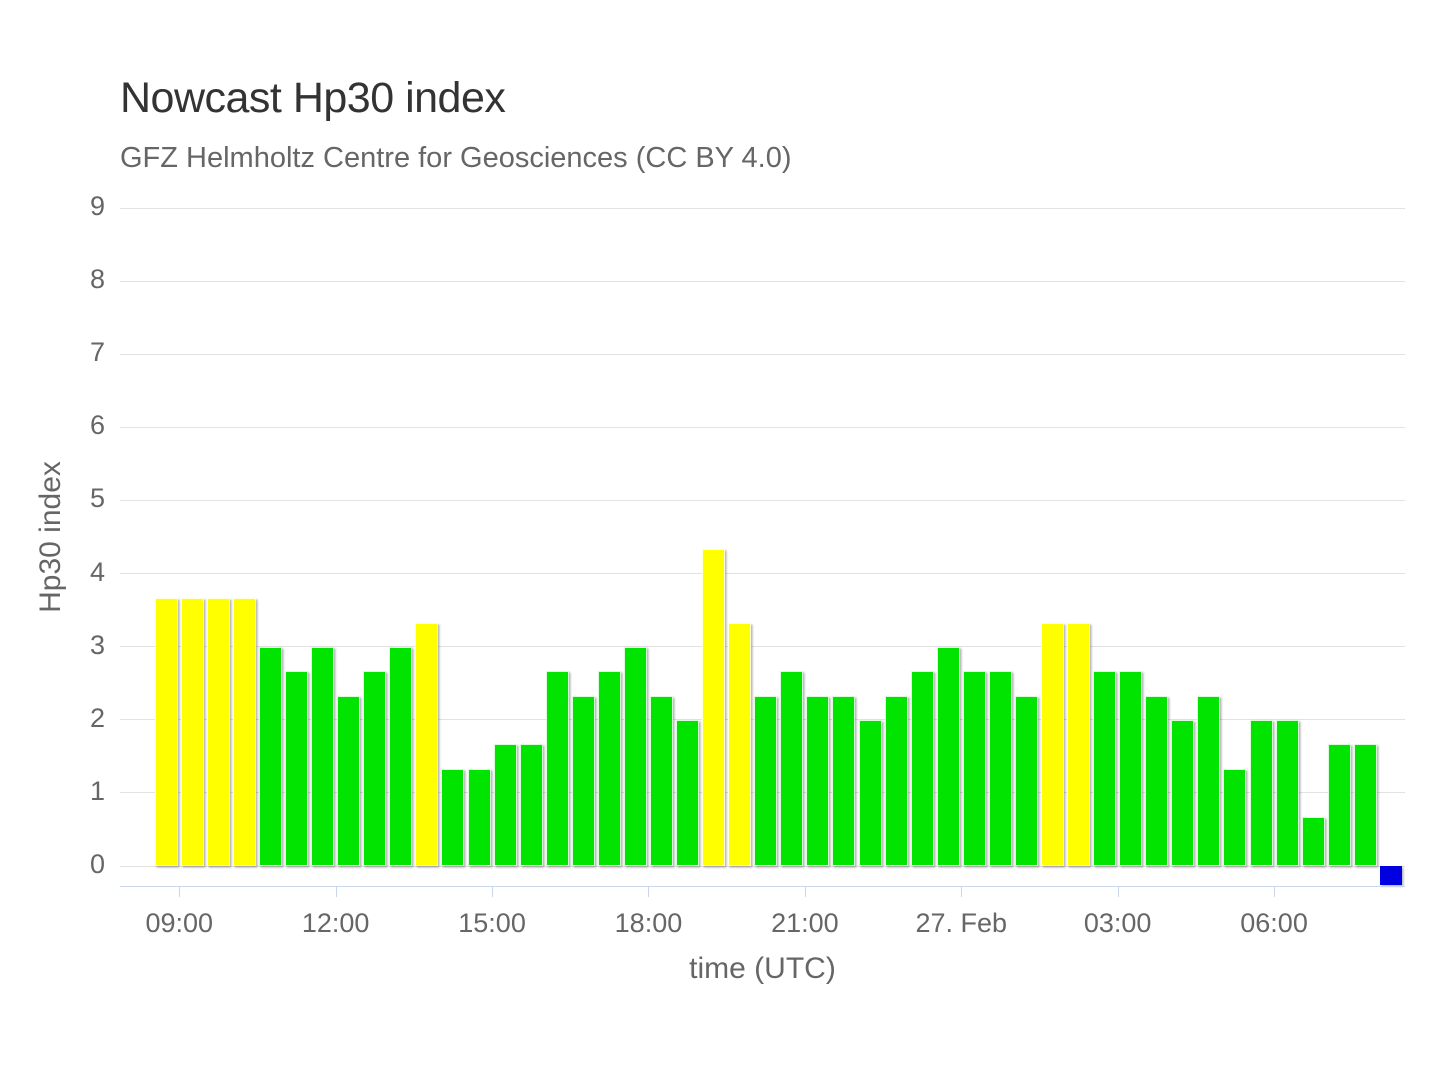  What do you see at coordinates (492, 923) in the screenshot?
I see `x-tick-label-1500: 15:00` at bounding box center [492, 923].